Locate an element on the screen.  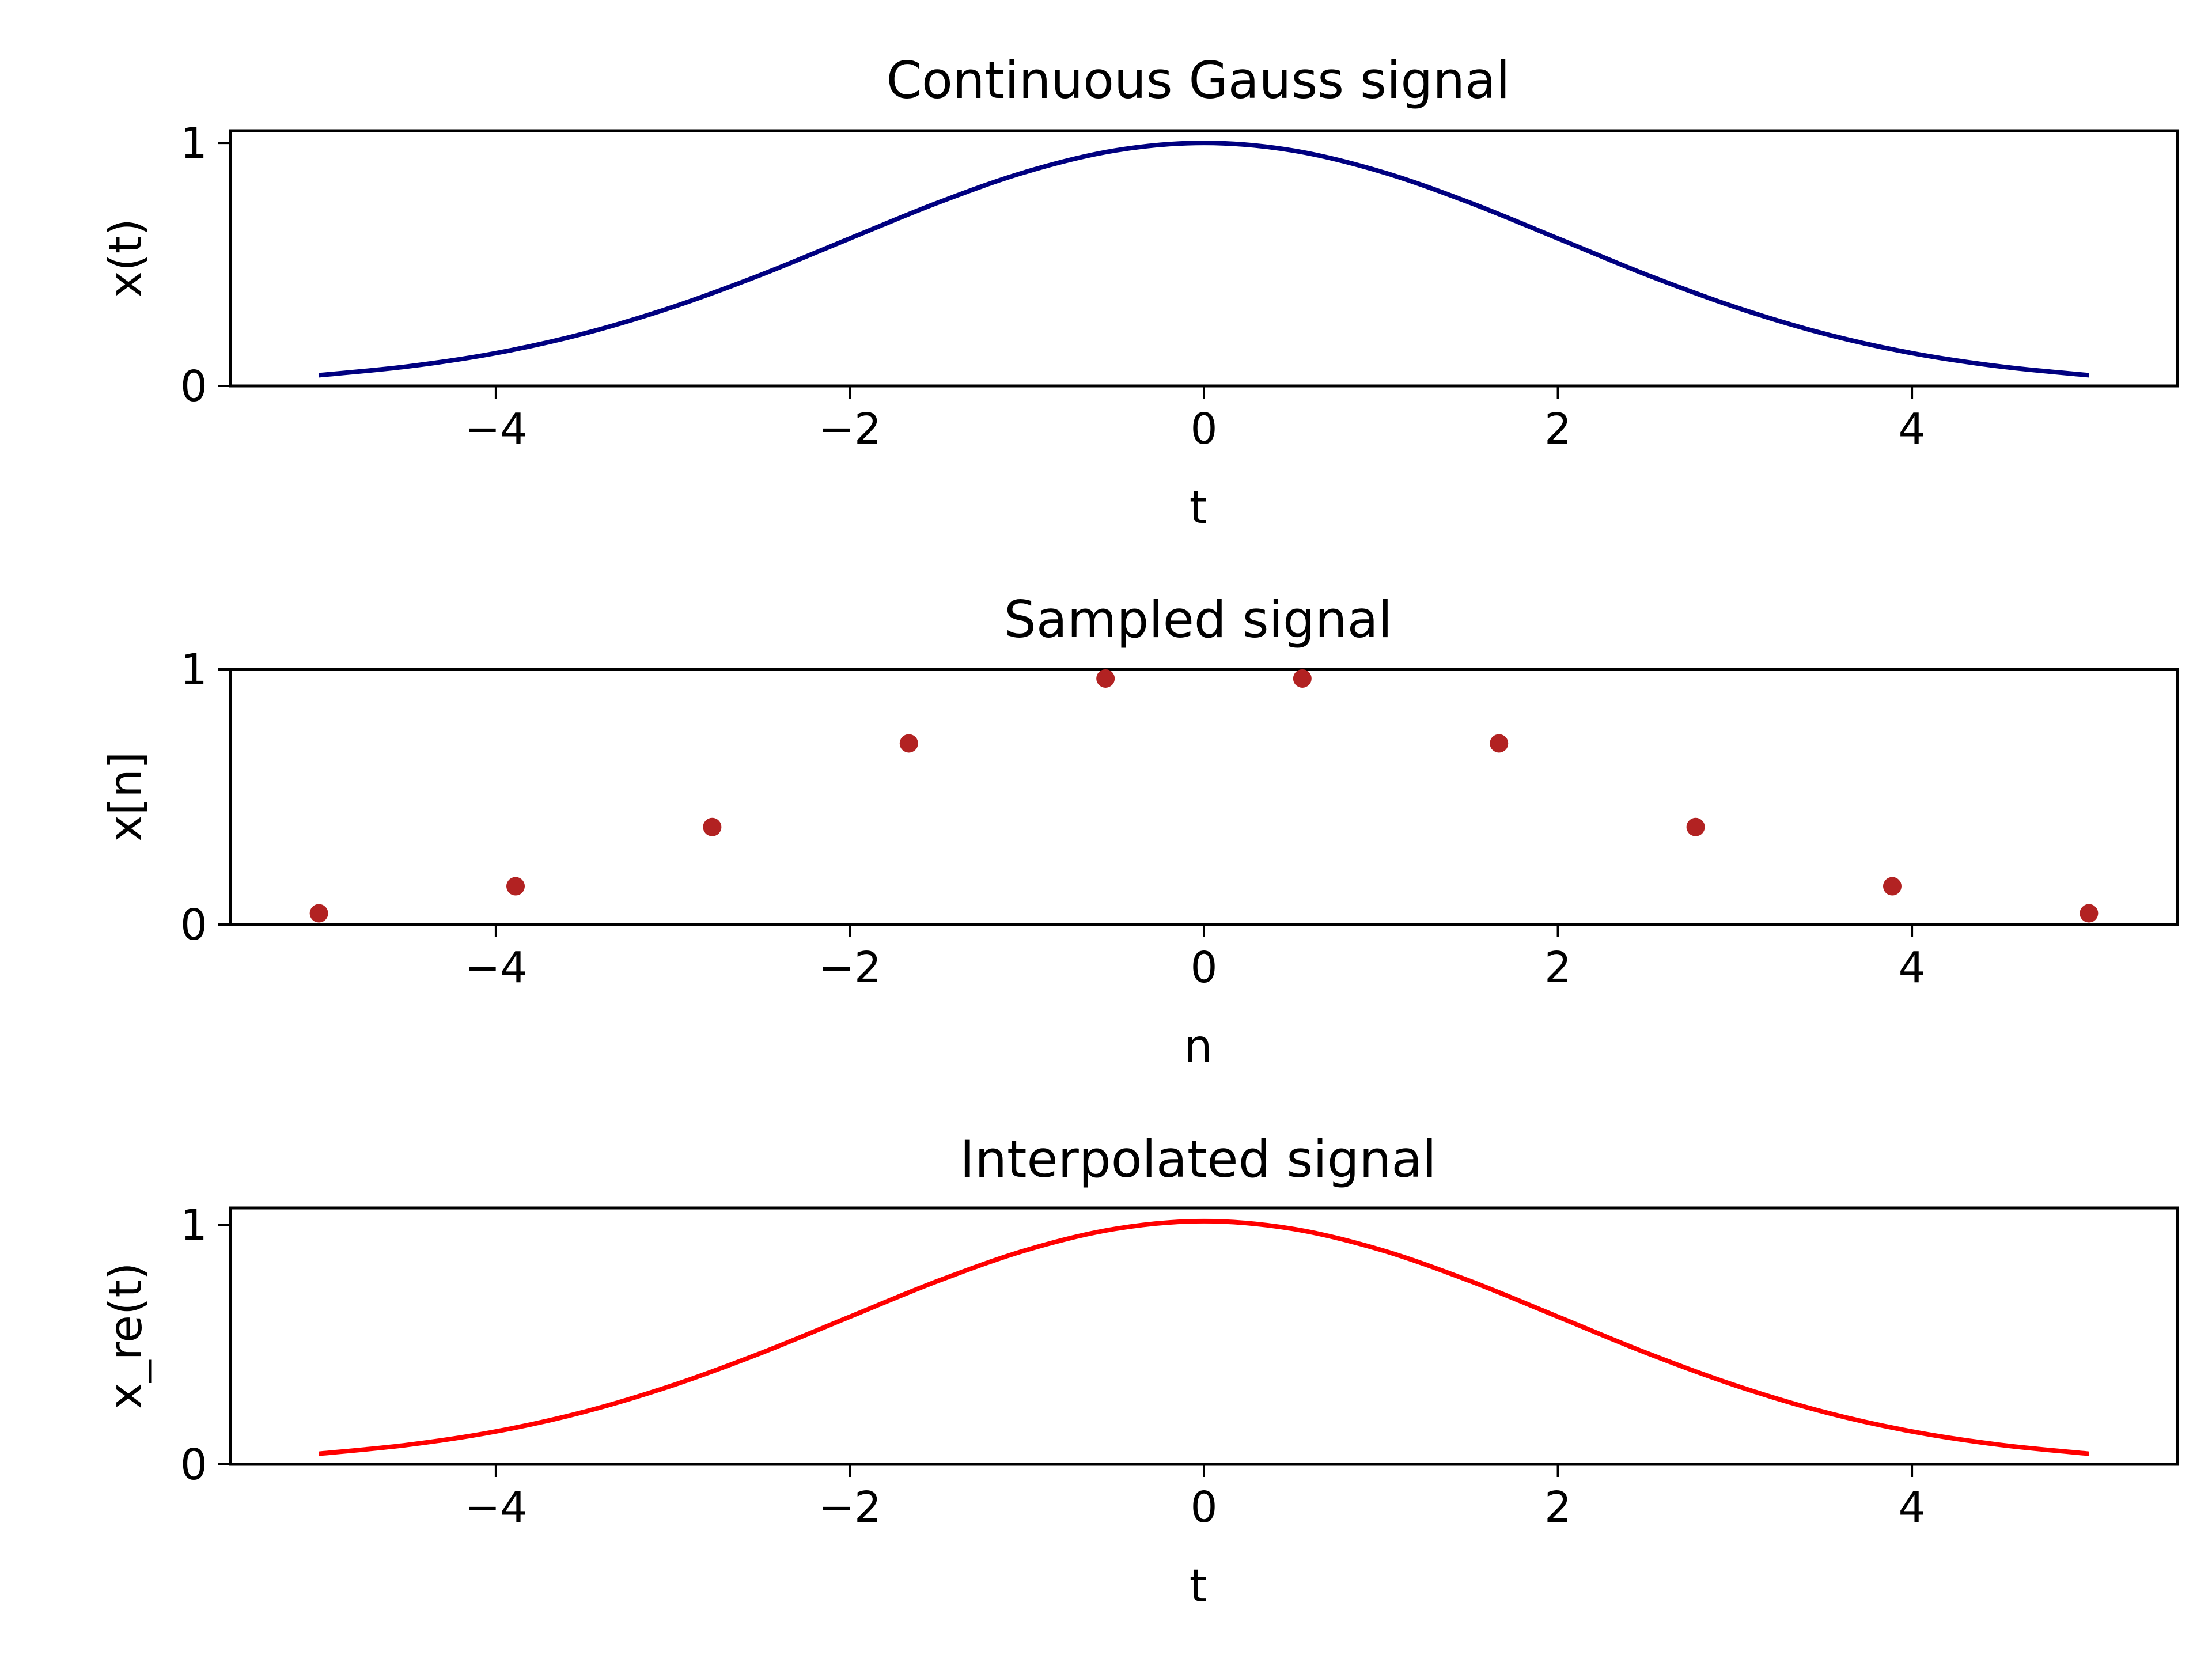
y-axis-label: x_re(t) is located at coordinates (126, 1336).